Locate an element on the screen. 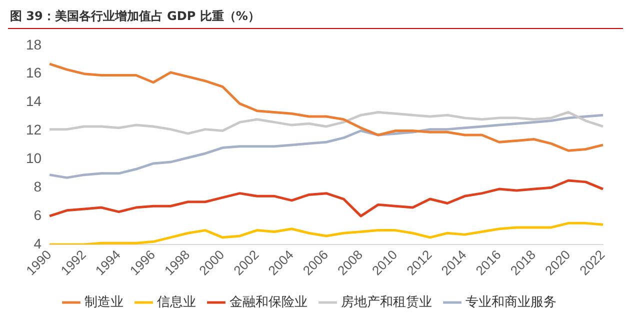  y-tick-label: 18 is located at coordinates (34, 44).